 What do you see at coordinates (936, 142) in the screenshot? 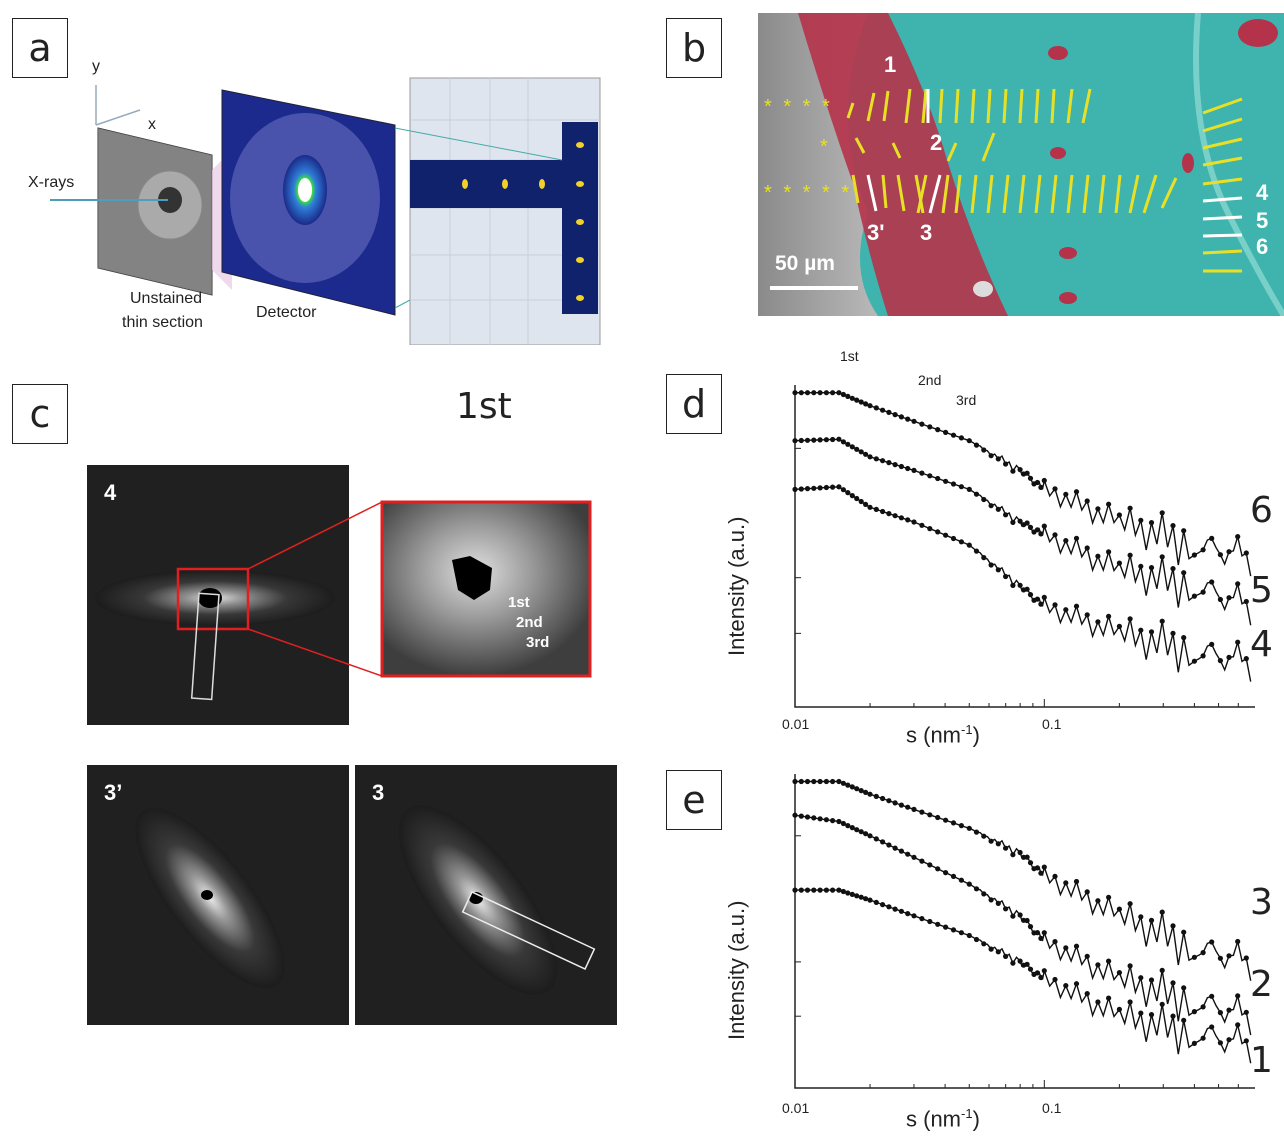
I see `marker-2: 2` at bounding box center [936, 142].